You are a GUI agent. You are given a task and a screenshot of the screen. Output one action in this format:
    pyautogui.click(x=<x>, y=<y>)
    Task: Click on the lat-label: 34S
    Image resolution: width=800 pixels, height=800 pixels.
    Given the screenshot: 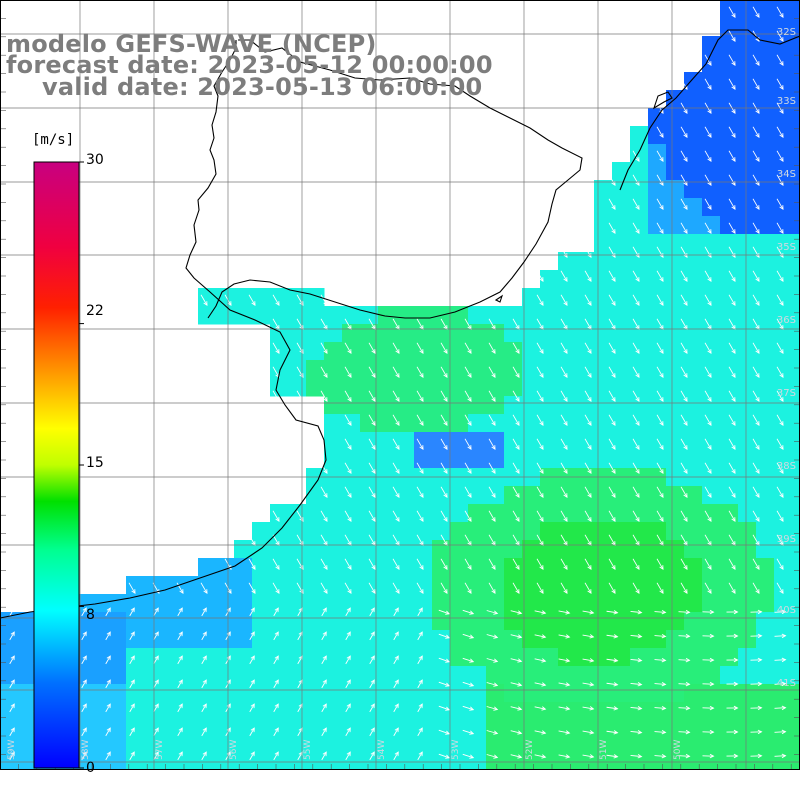 What is the action you would take?
    pyautogui.click(x=786, y=174)
    